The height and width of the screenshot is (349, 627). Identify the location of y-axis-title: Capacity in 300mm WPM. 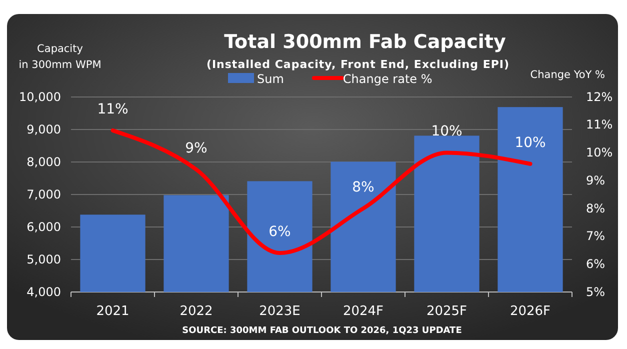
(60, 57).